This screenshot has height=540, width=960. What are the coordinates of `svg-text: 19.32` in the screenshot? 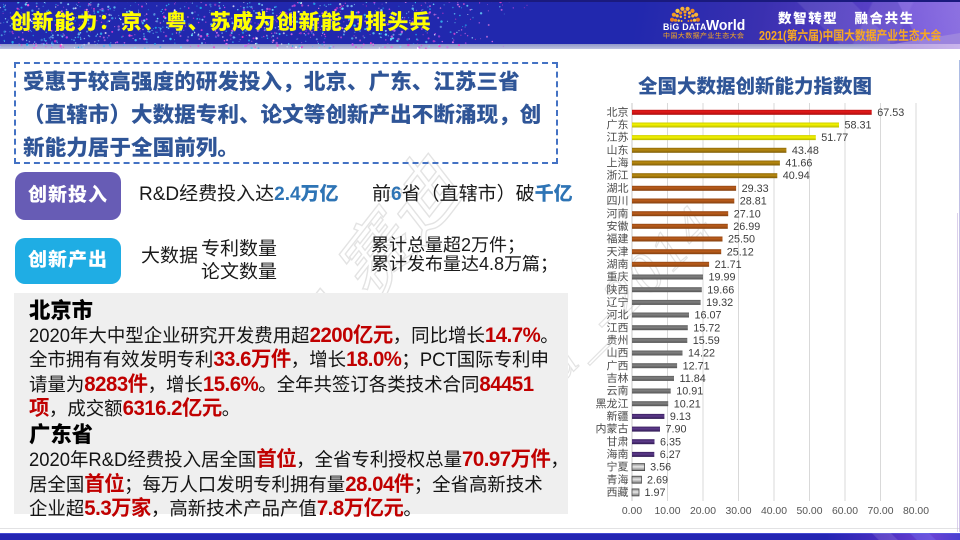 It's located at (719, 303).